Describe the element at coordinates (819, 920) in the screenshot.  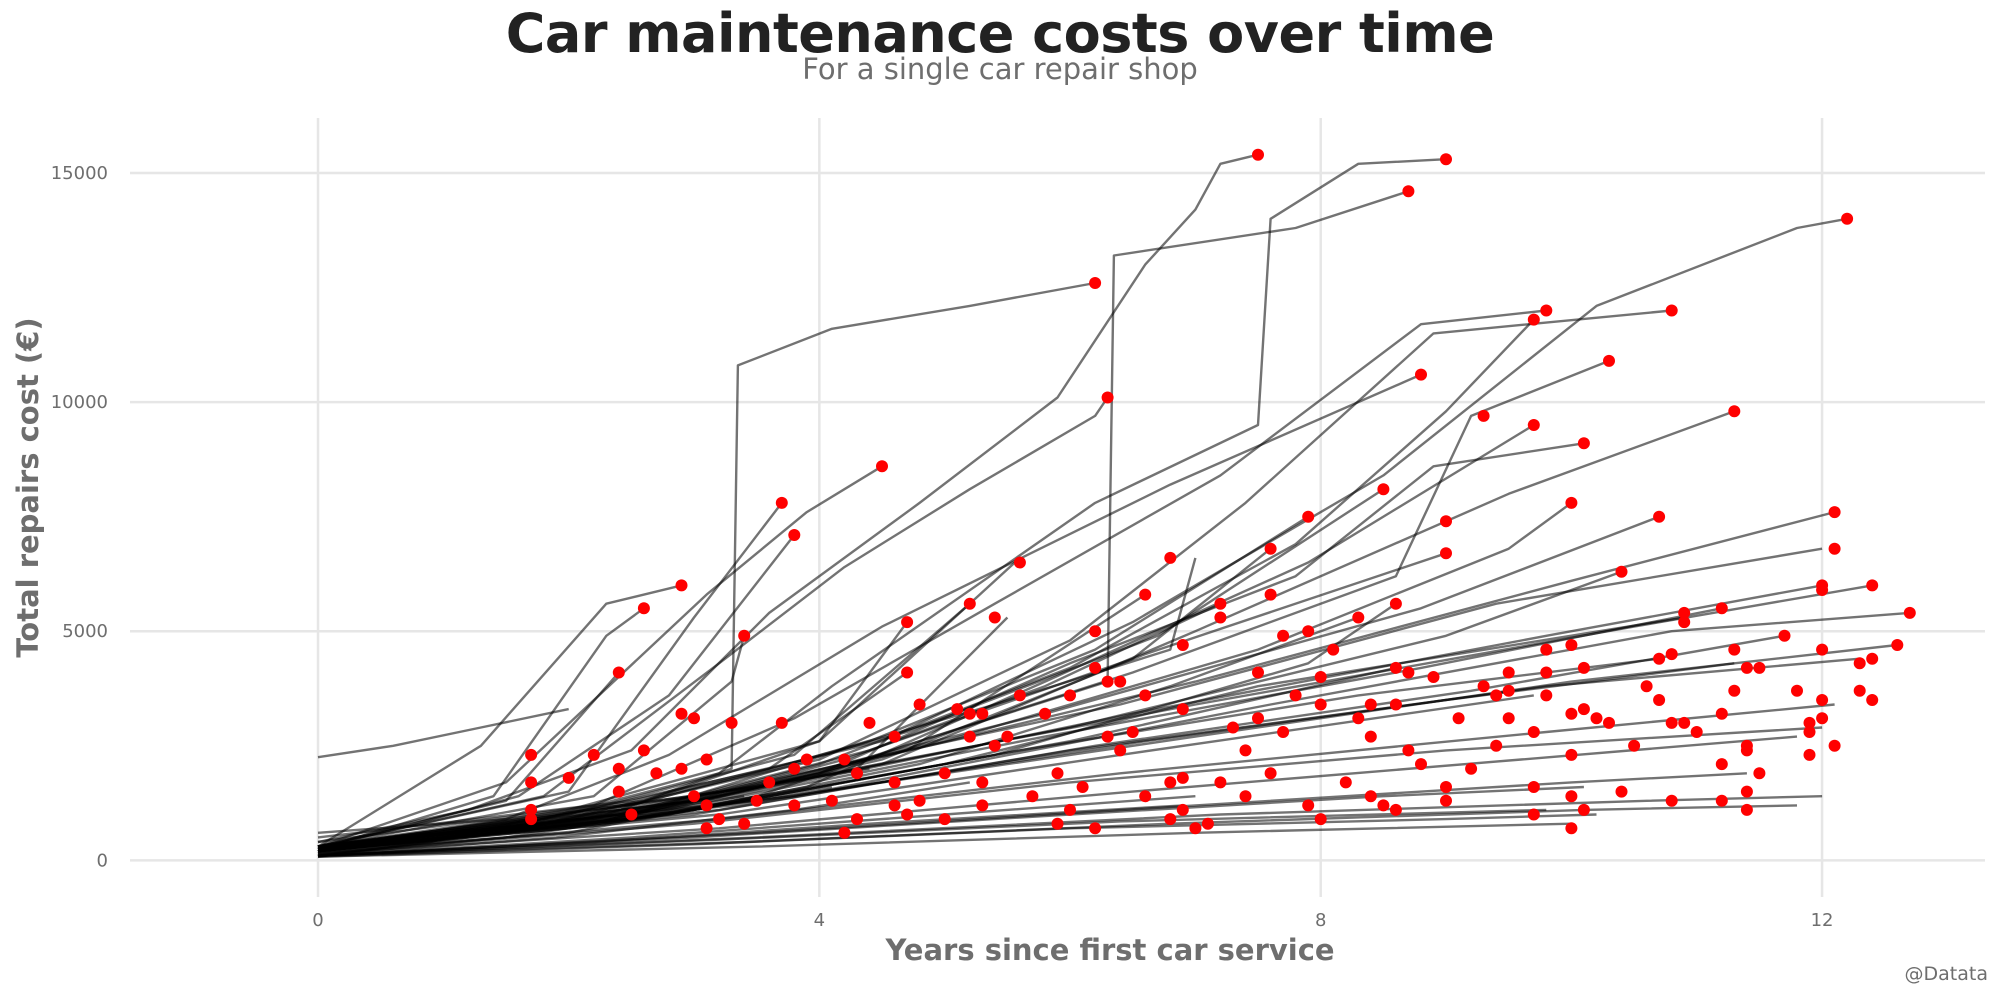
I see `x-tick-label: 4` at that location.